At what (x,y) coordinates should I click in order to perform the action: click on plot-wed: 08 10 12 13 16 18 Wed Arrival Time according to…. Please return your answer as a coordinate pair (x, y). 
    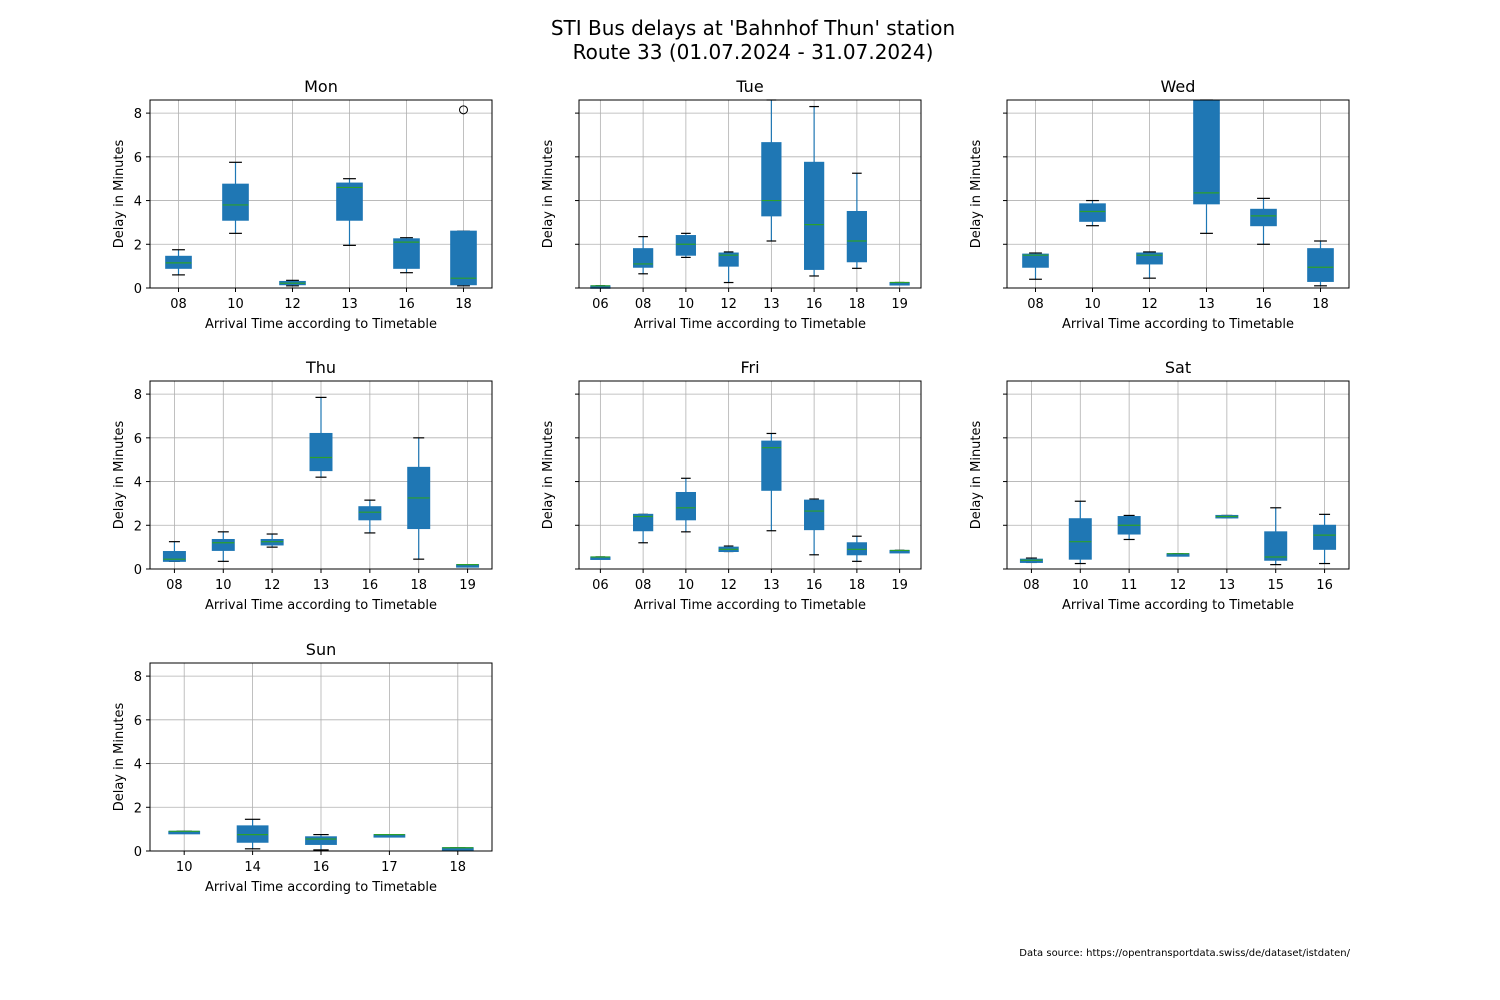
    Looking at the image, I should click on (1159, 204).